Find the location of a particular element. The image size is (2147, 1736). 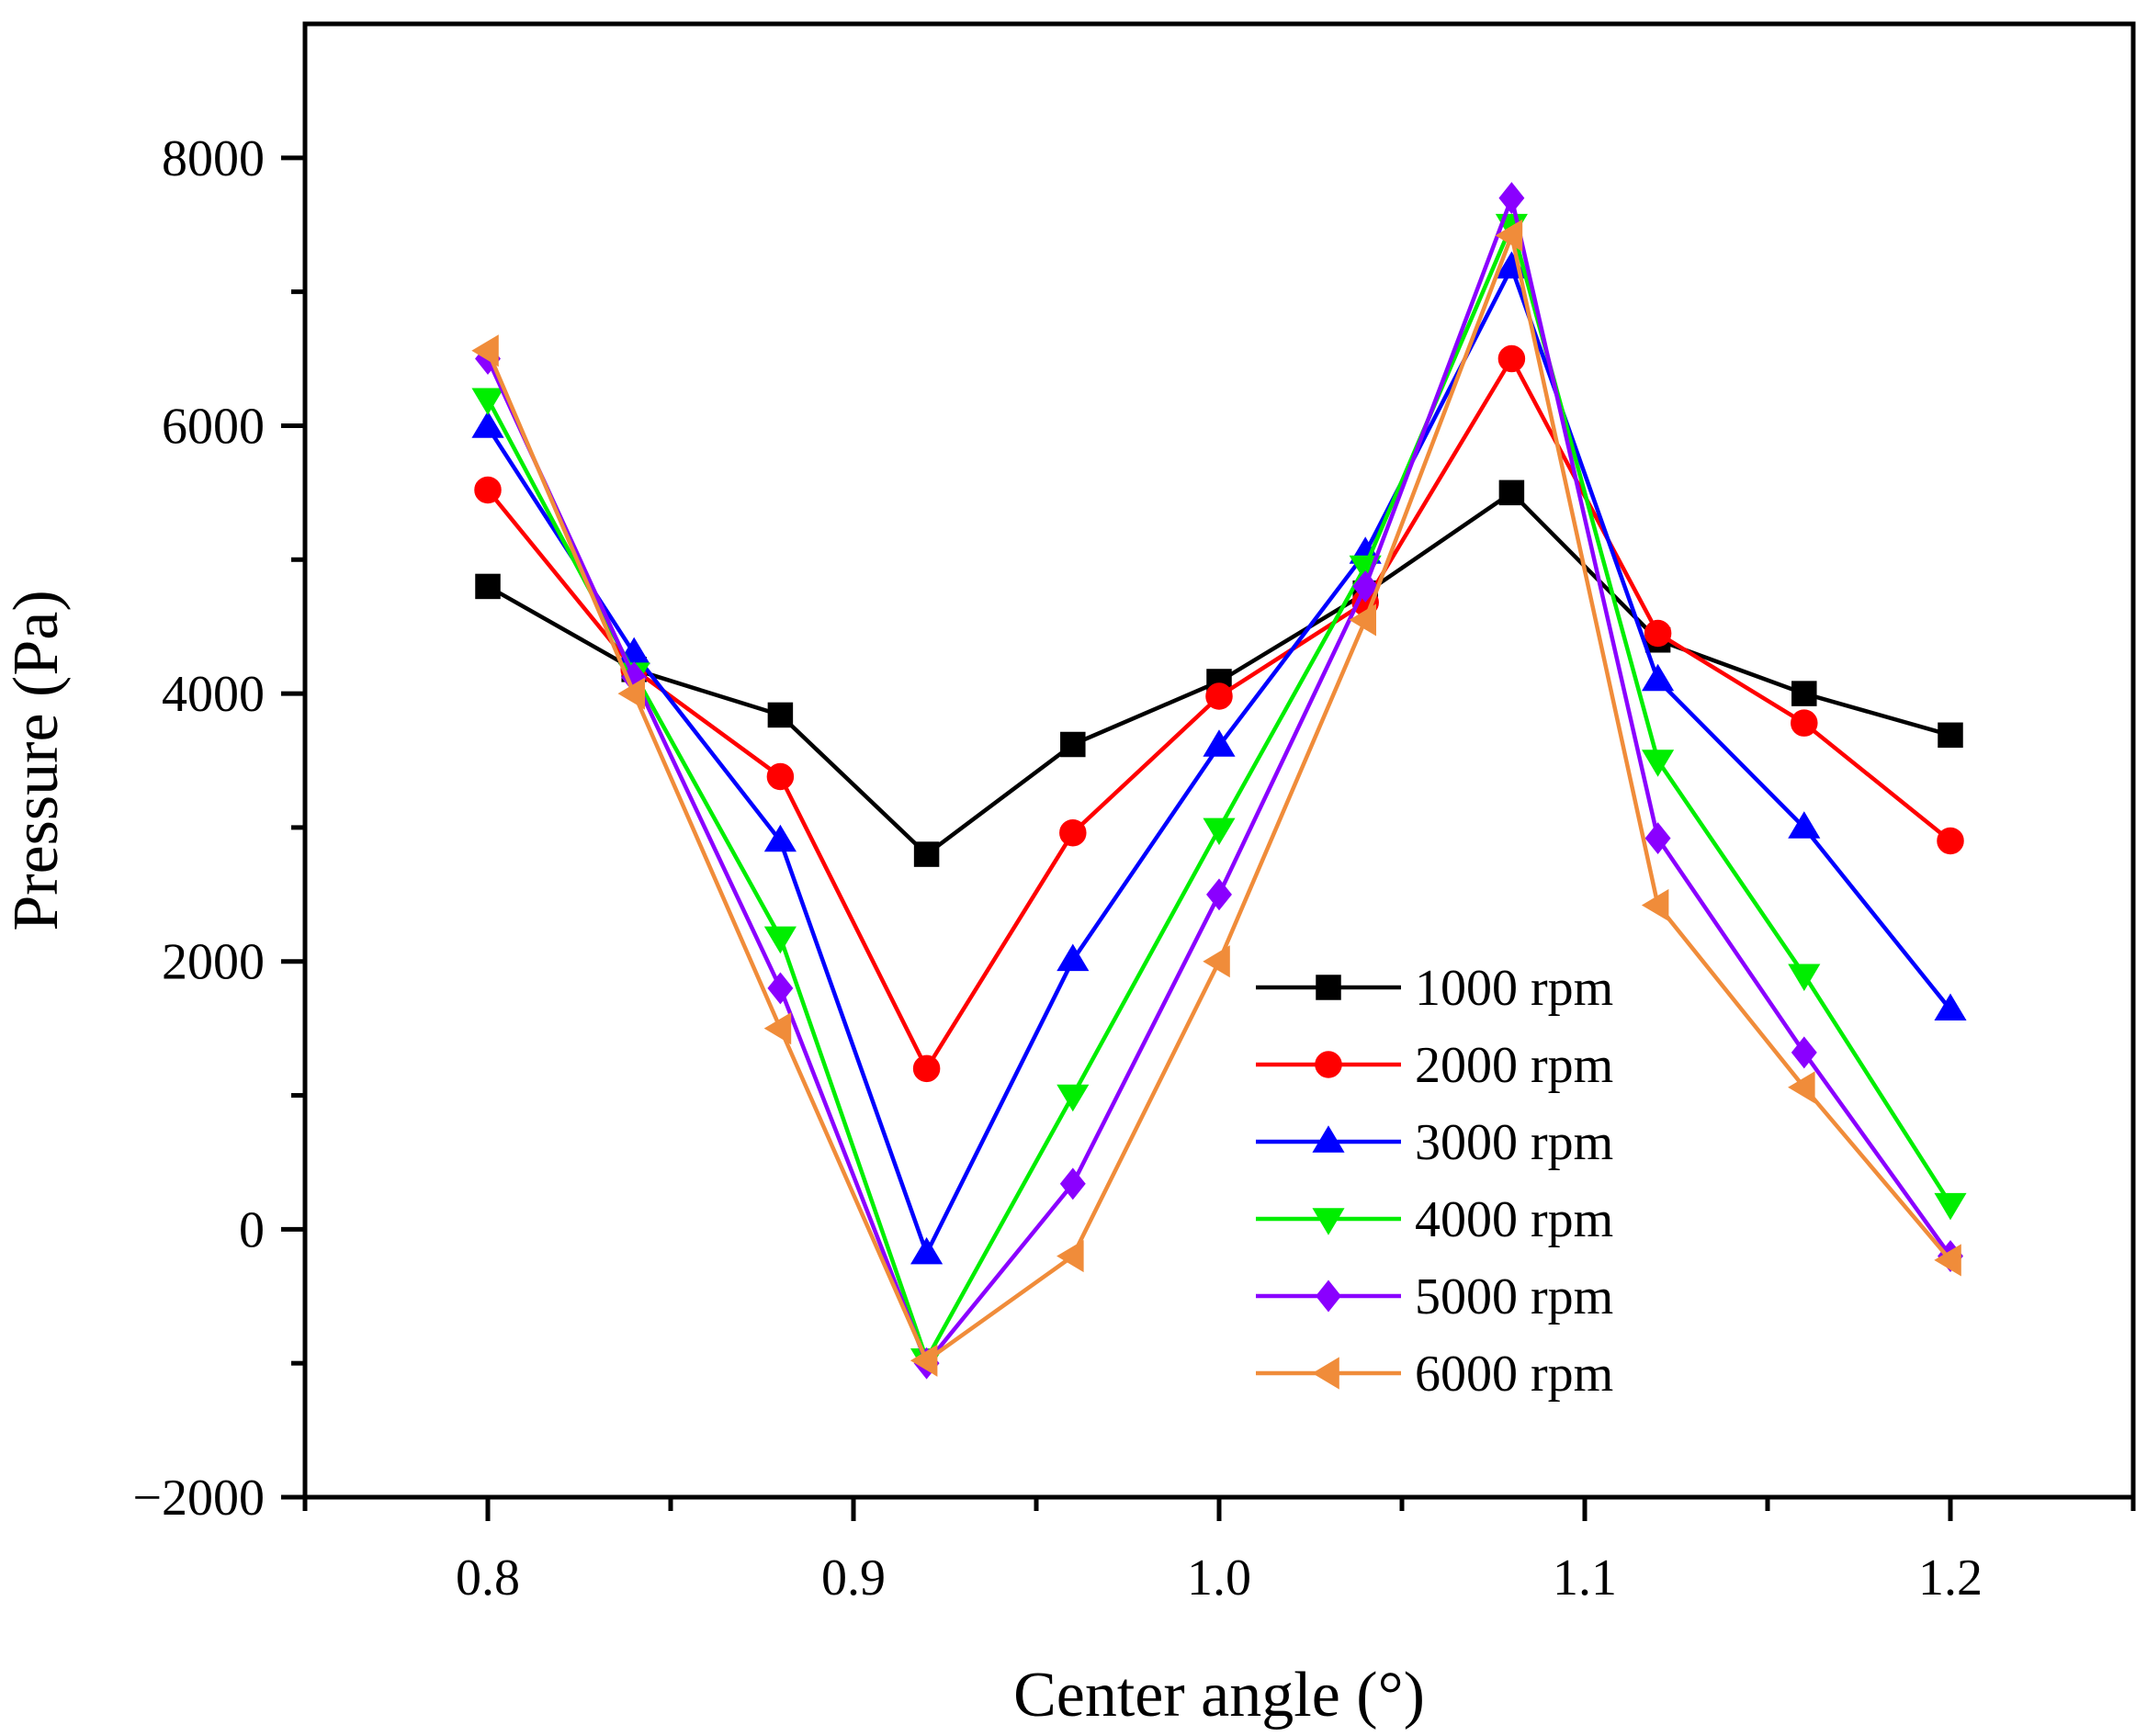

x-axis-ticks: 0.8 0.9 1.0 1.1 1.2 is located at coordinates (1219, 1551).